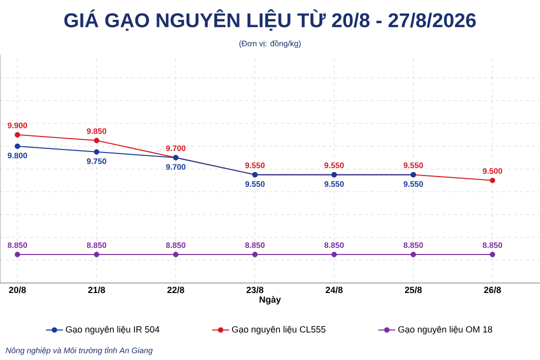 The image size is (540, 360). What do you see at coordinates (413, 290) in the screenshot?
I see `x-tick-label: 25/8` at bounding box center [413, 290].